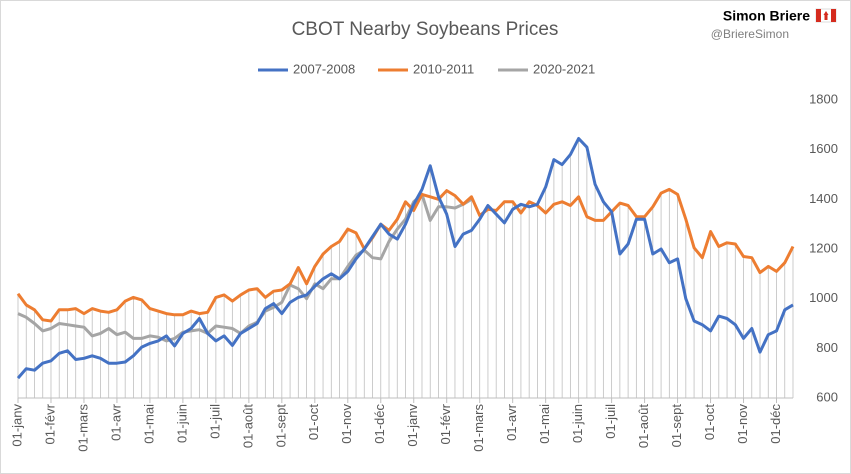  I want to click on flag, so click(826, 15).